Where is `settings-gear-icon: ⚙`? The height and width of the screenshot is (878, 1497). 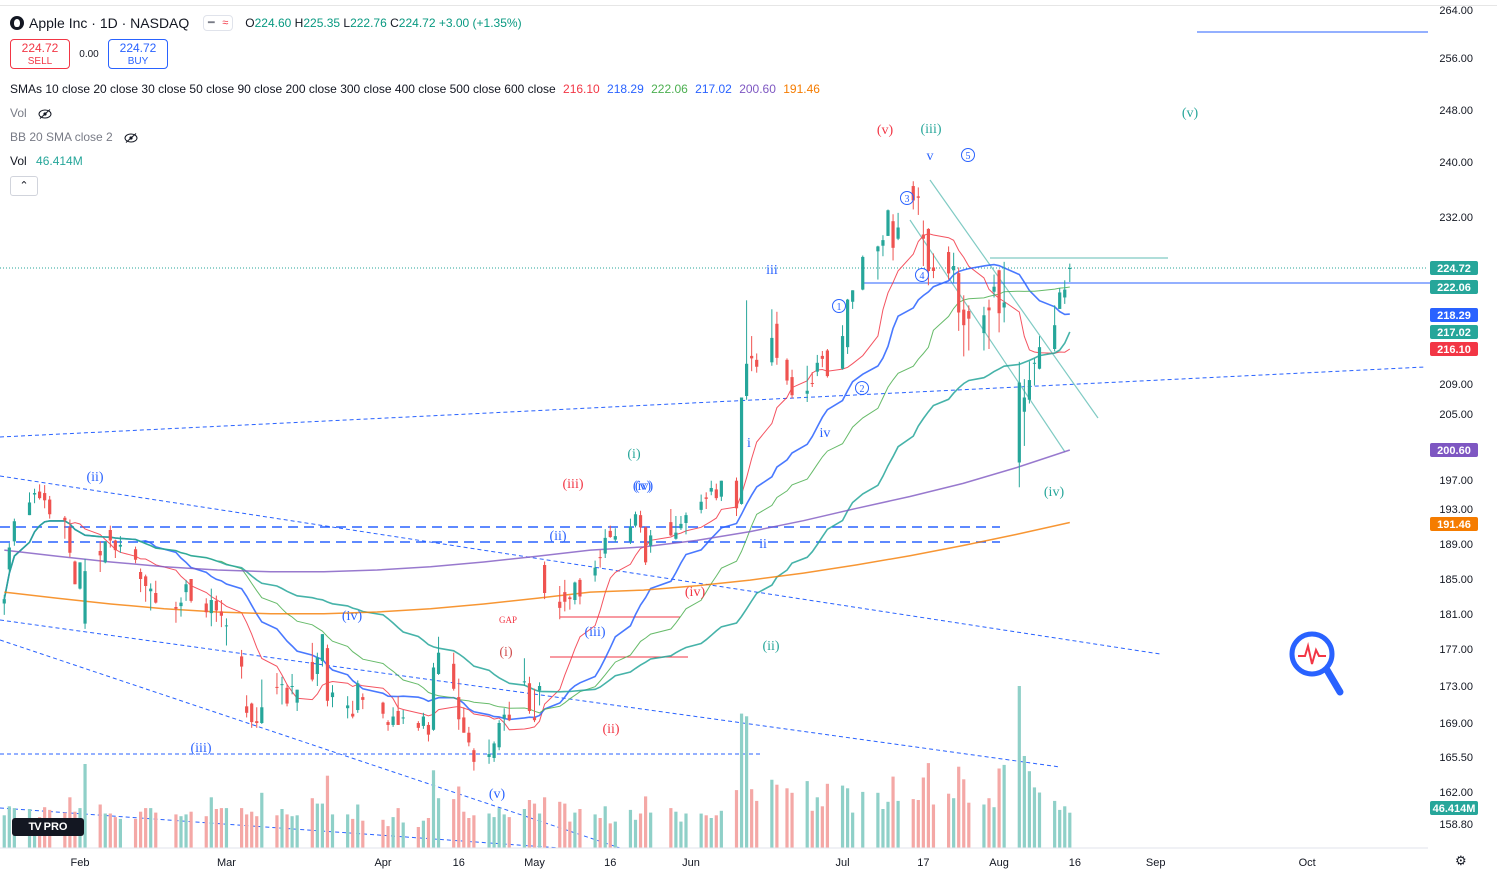
settings-gear-icon: ⚙ is located at coordinates (1461, 860).